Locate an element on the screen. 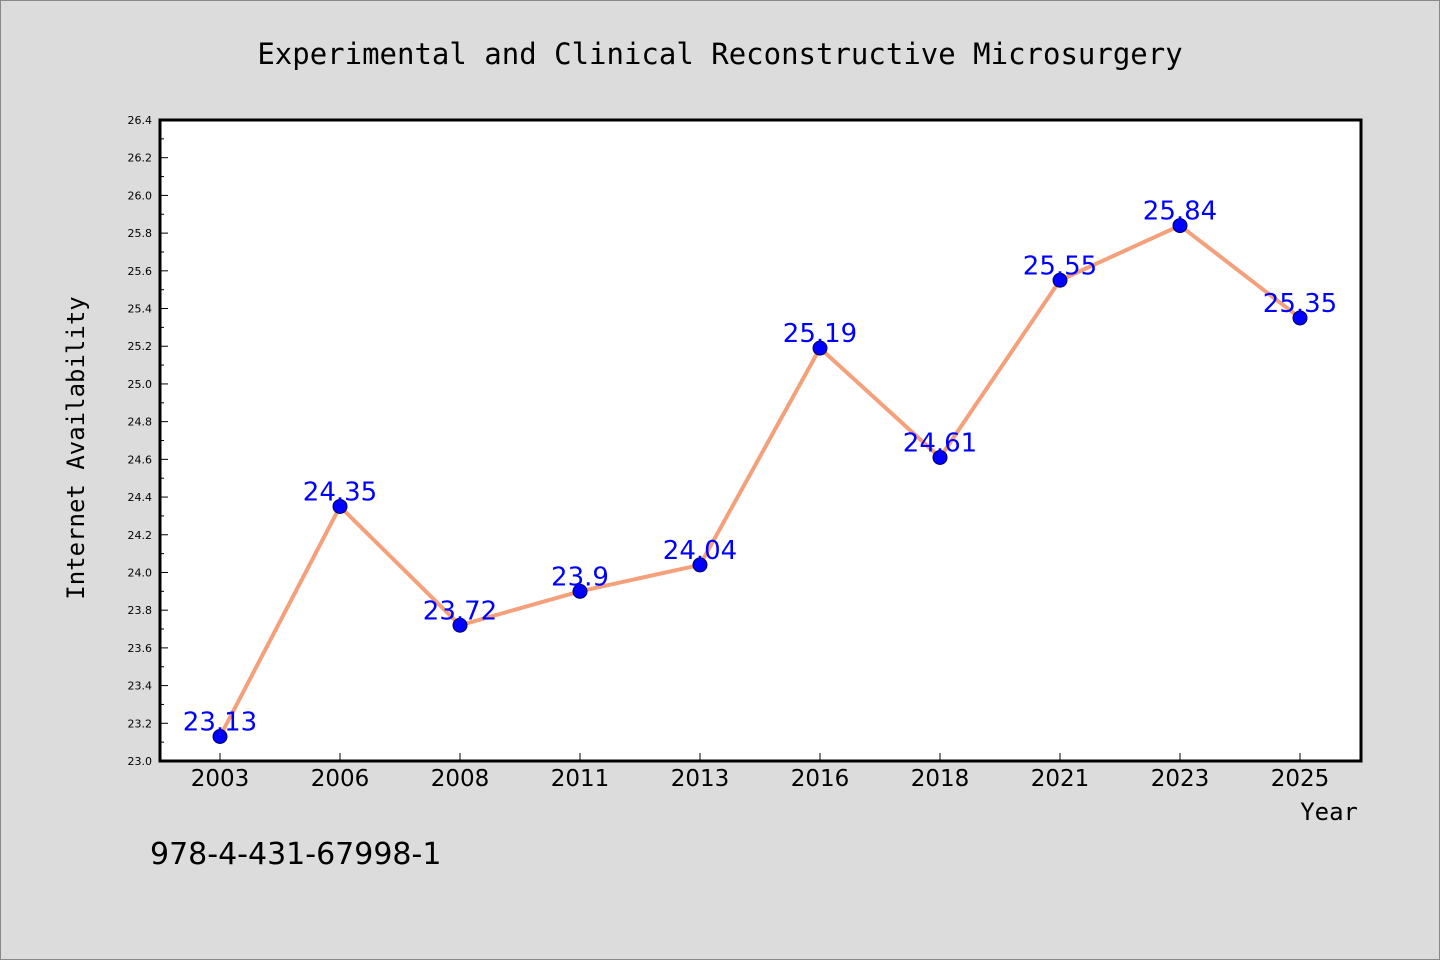  x-tick-label: 2003 is located at coordinates (220, 779).